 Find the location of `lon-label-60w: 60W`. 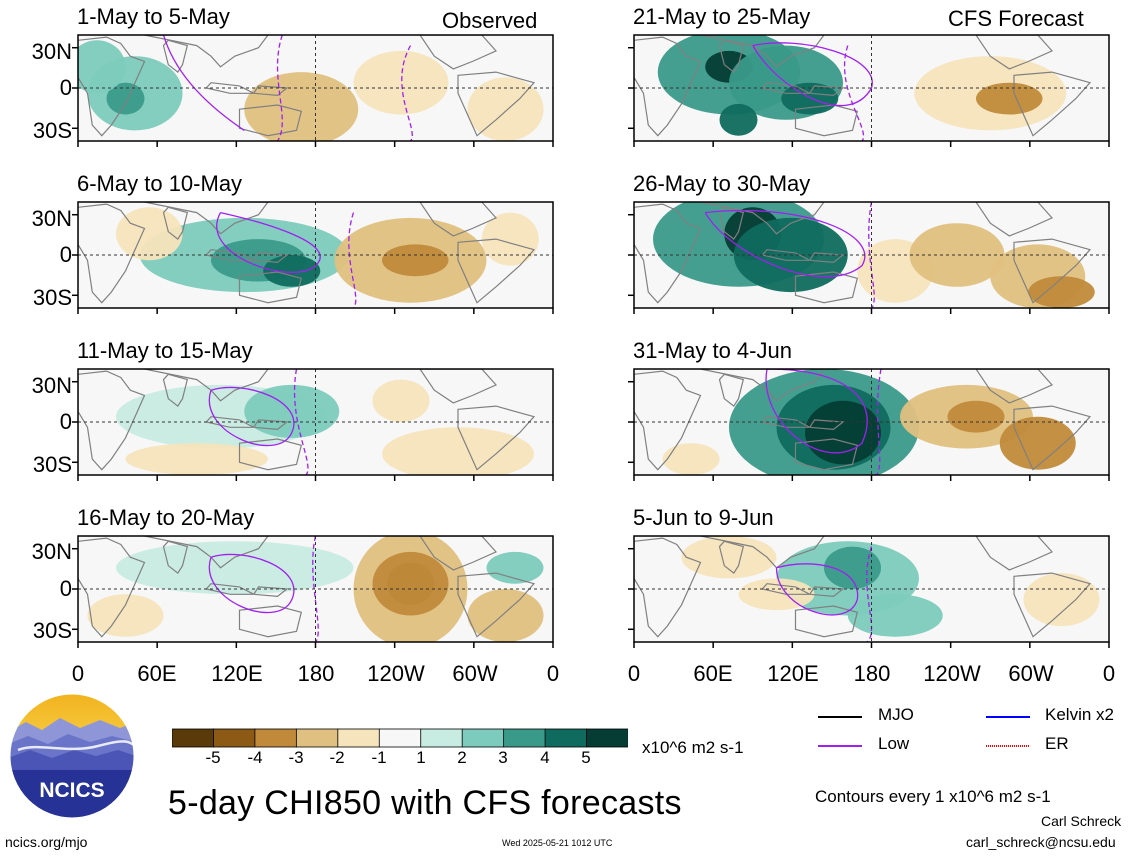

lon-label-60w: 60W is located at coordinates (1031, 673).